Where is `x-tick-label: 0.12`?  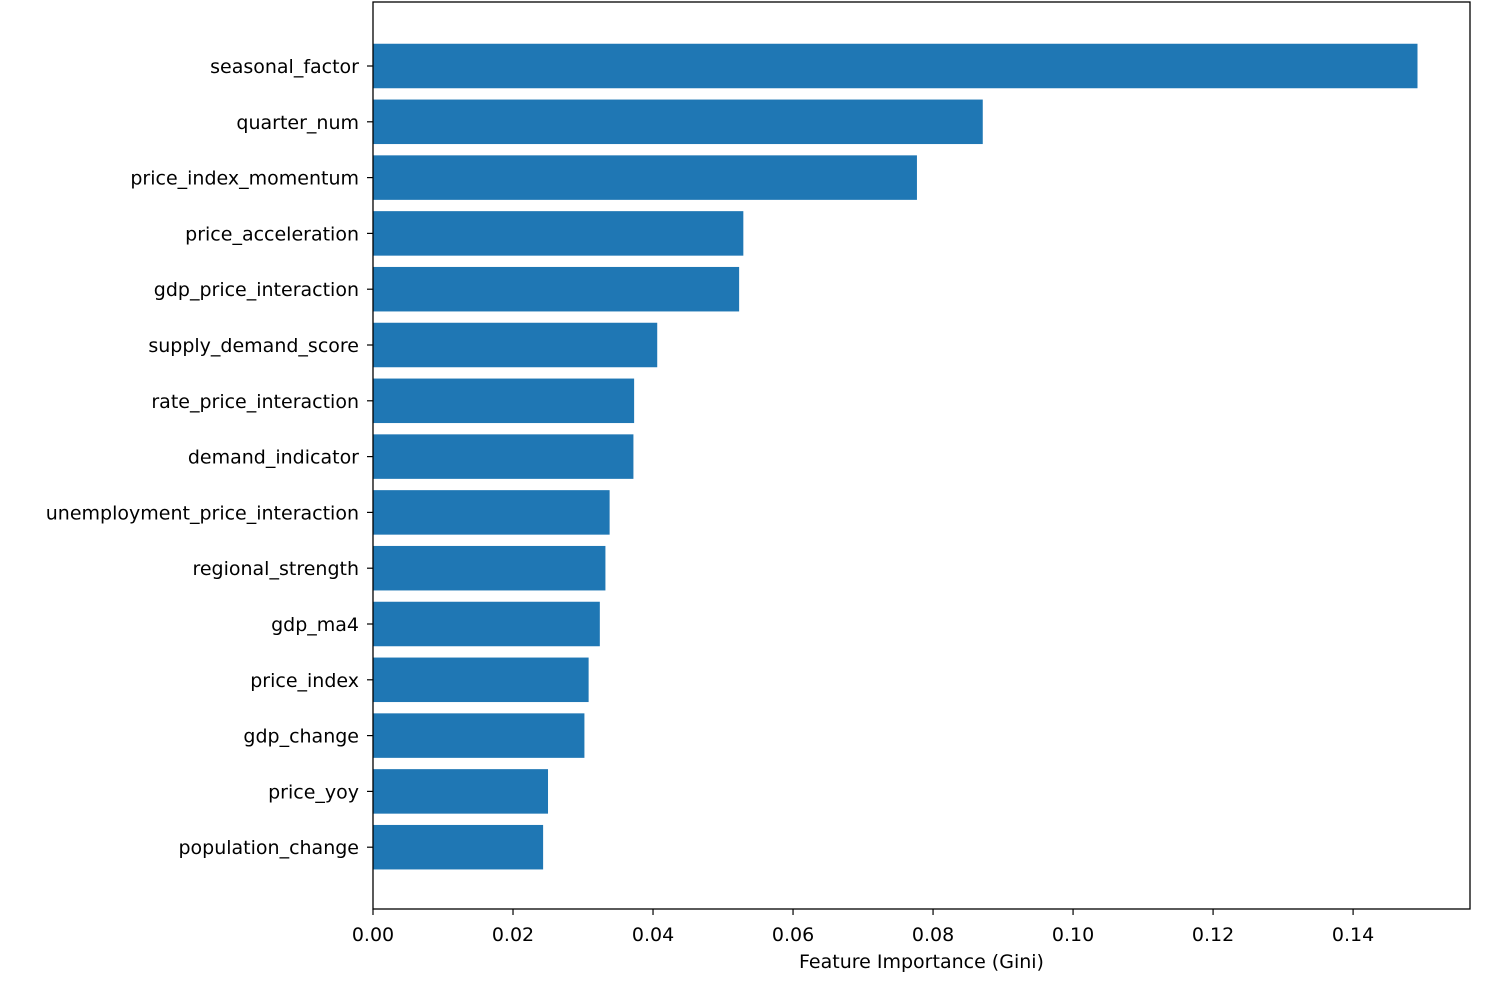
x-tick-label: 0.12 is located at coordinates (1213, 935).